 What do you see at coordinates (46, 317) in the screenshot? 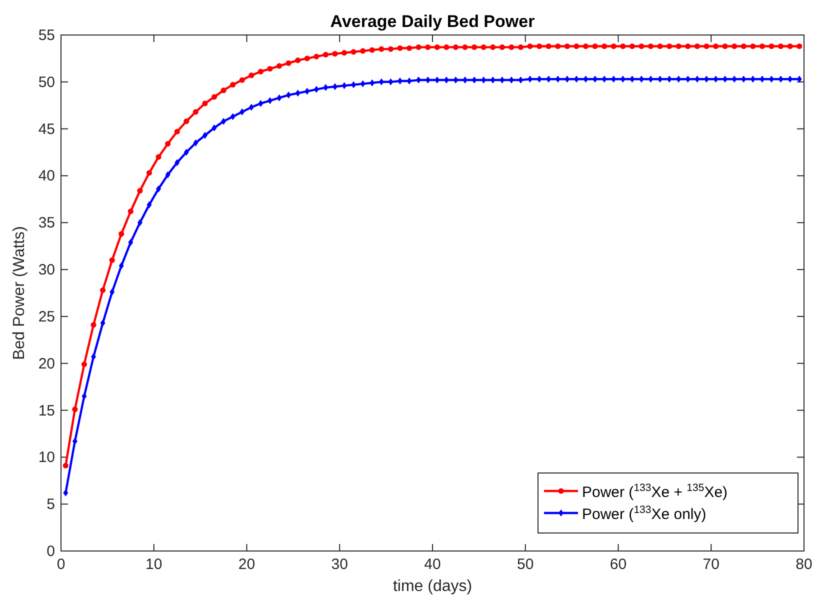
I see `y-tick-label: 25` at bounding box center [46, 317].